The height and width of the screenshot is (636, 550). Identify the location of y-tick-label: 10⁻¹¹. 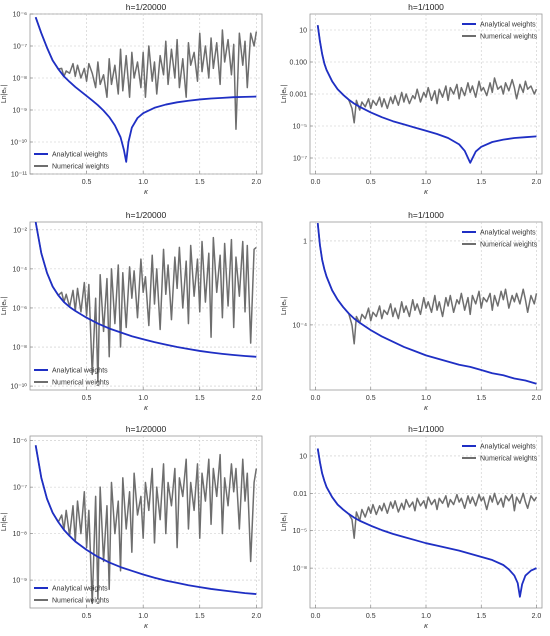
(19, 175).